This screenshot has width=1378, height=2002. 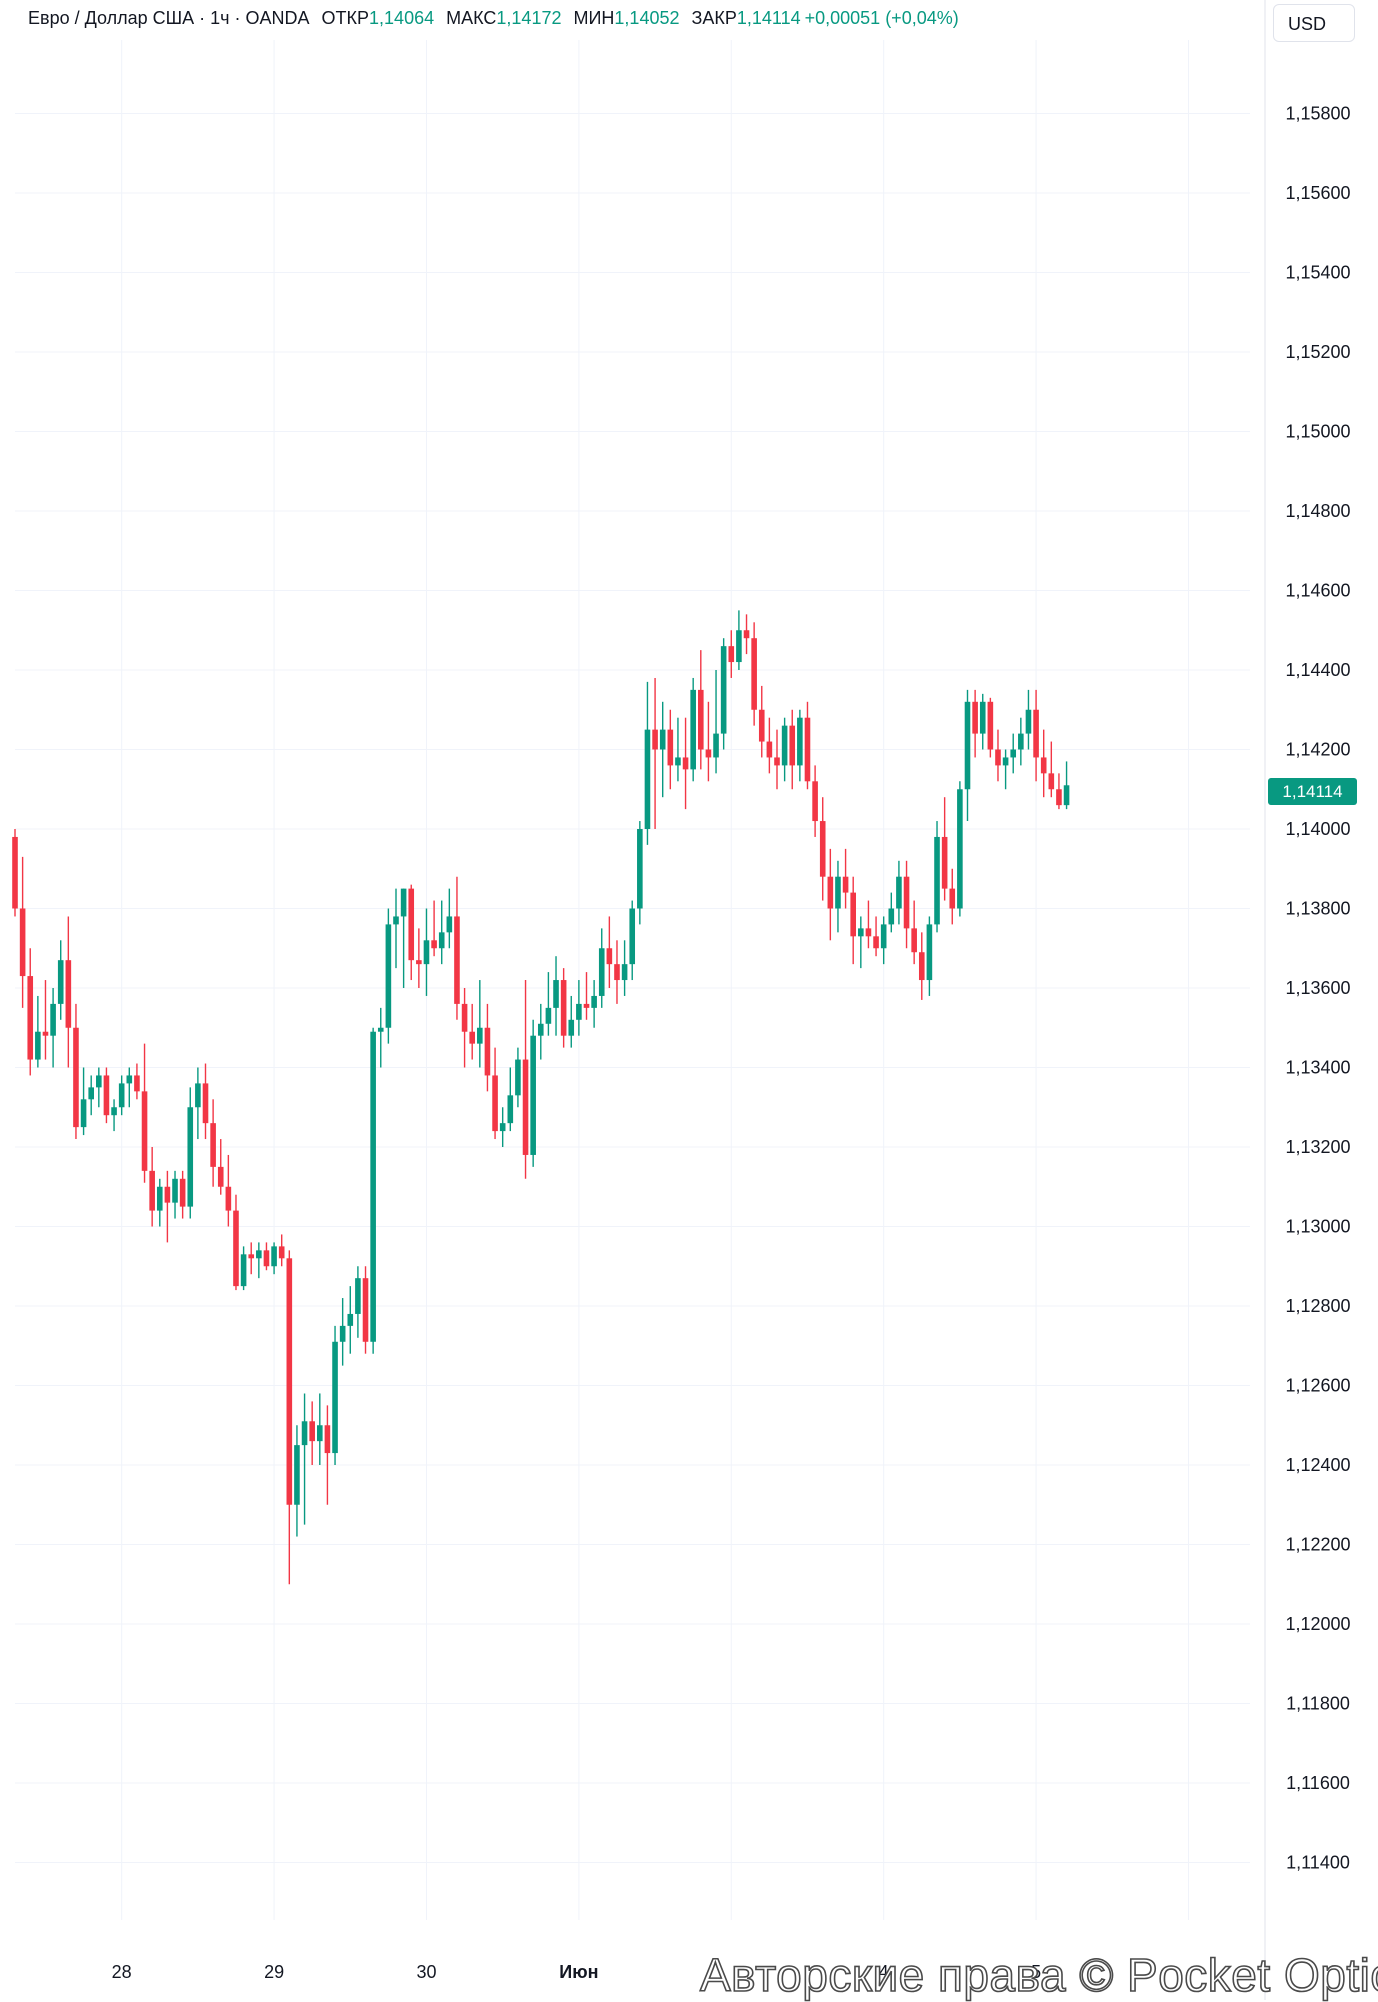 What do you see at coordinates (1317, 273) in the screenshot?
I see `y-tick-label: 1,15400` at bounding box center [1317, 273].